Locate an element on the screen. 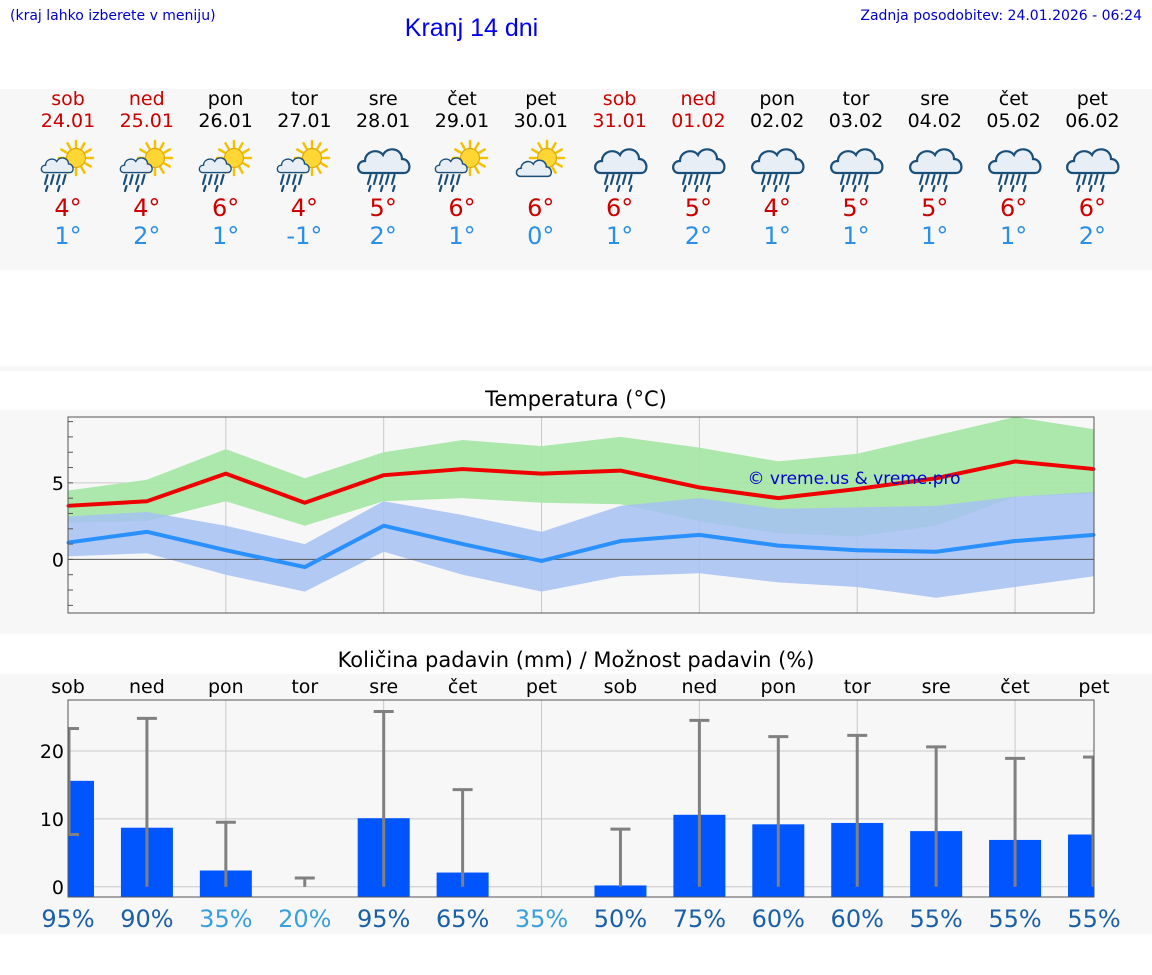 The height and width of the screenshot is (975, 1152). y-tick-label: 0 is located at coordinates (58, 888).